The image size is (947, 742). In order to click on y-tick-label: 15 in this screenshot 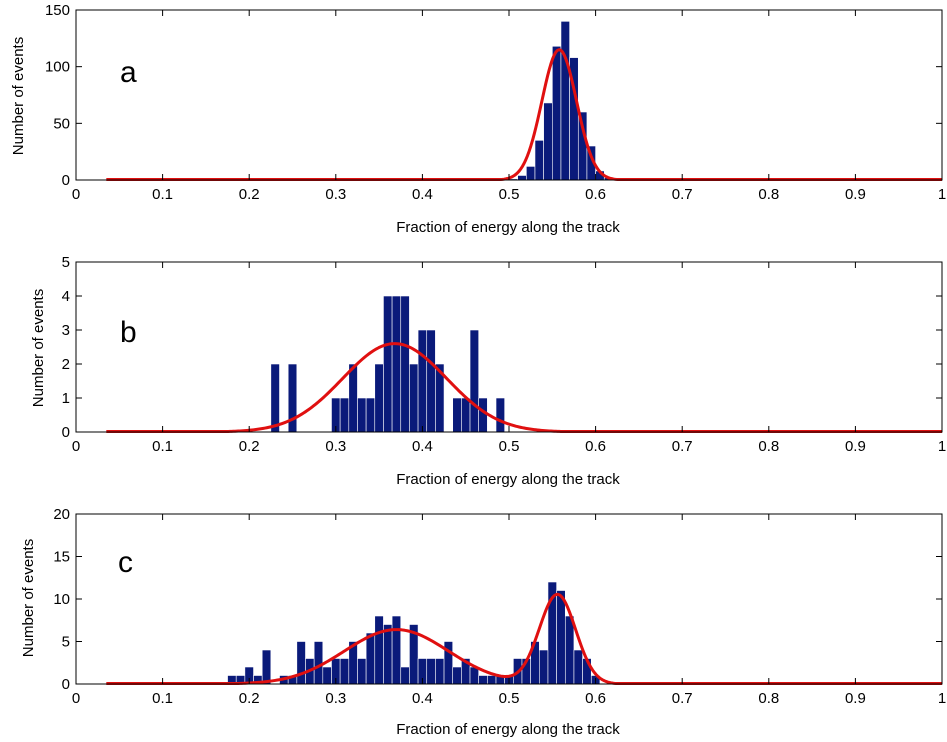, I will do `click(61, 557)`.